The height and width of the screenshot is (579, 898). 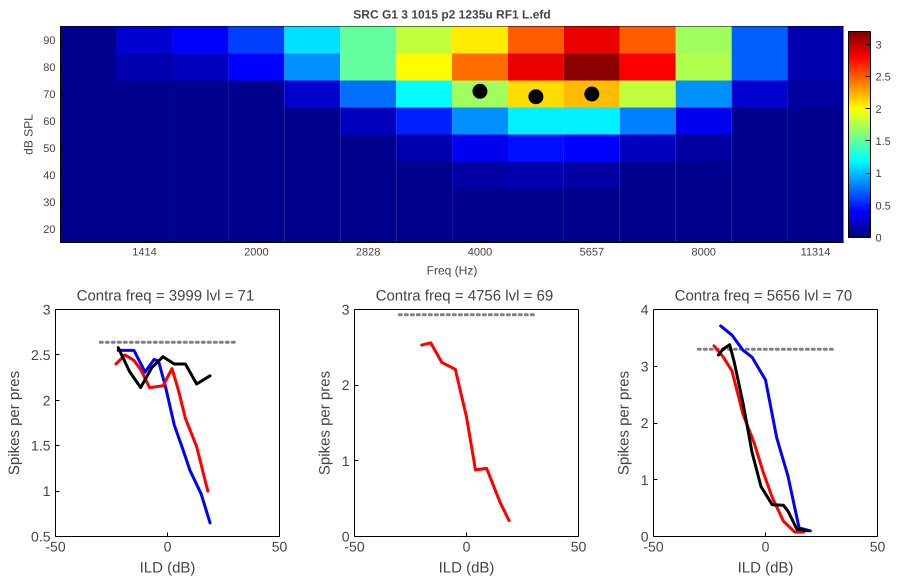 I want to click on y-tick-label: 40, so click(x=49, y=176).